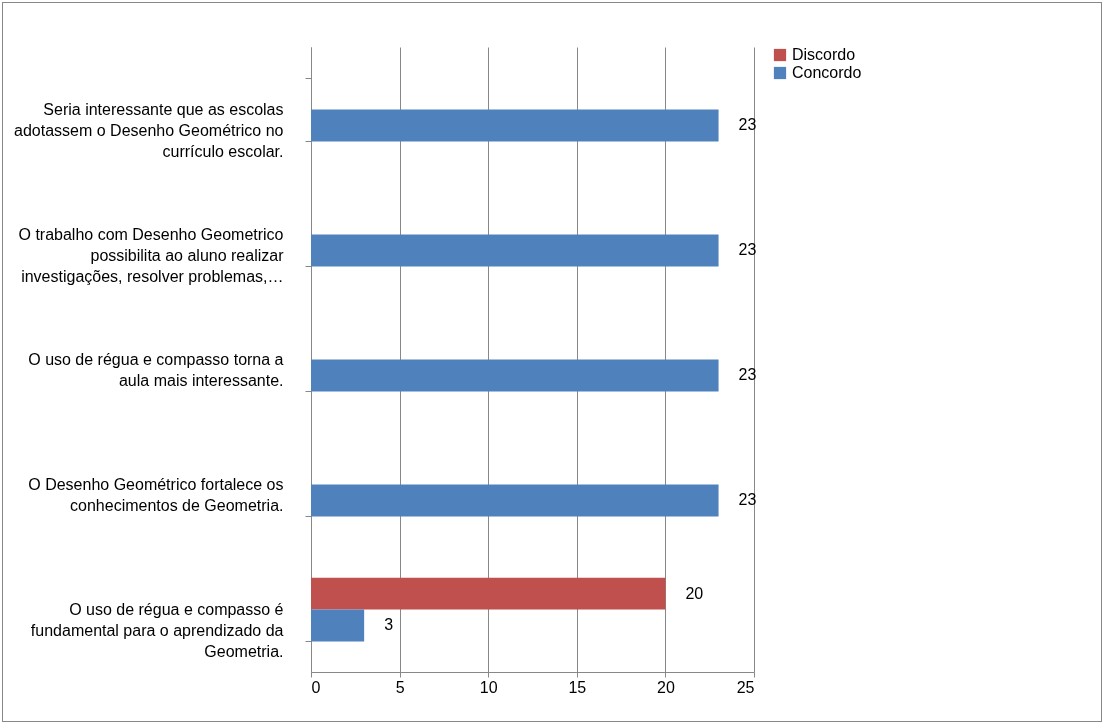  What do you see at coordinates (400, 687) in the screenshot?
I see `x-tick-label: 5` at bounding box center [400, 687].